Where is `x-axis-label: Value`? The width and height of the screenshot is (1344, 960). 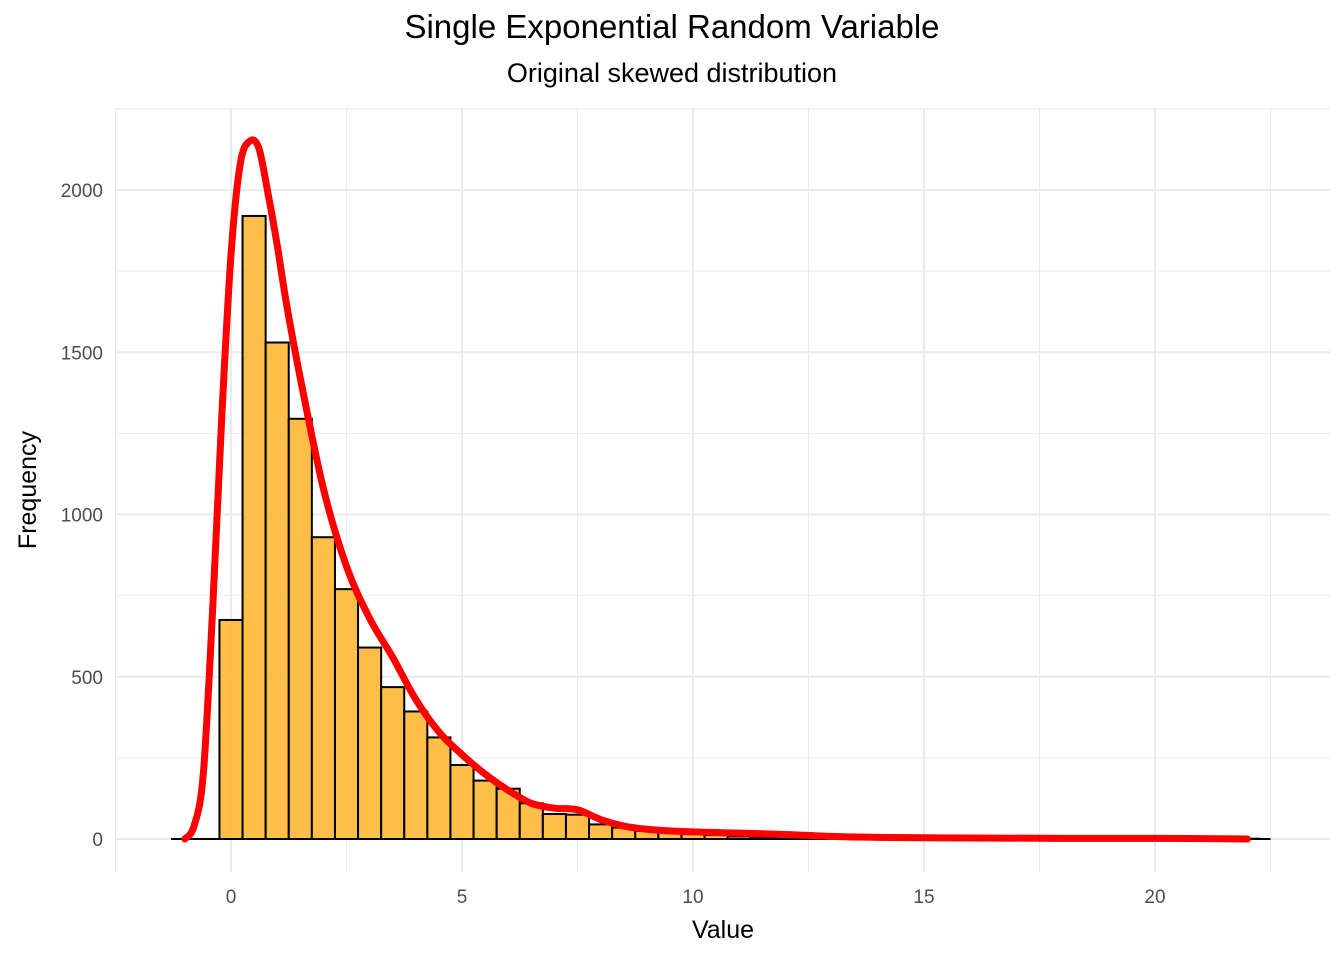
x-axis-label: Value is located at coordinates (723, 930).